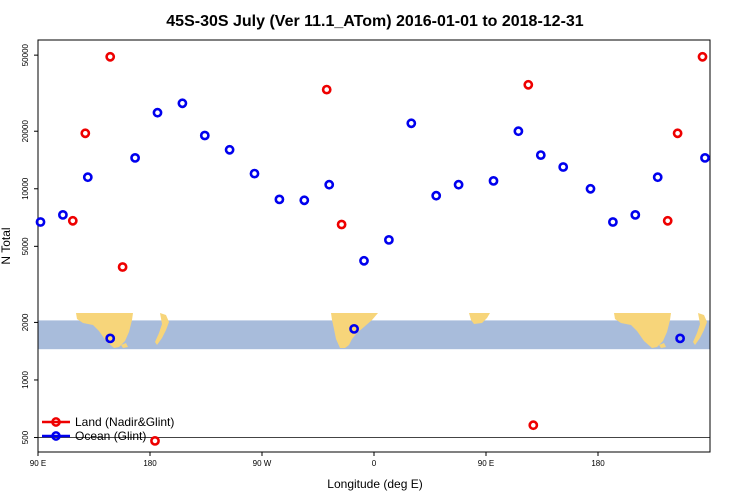 This screenshot has width=750, height=500. What do you see at coordinates (25, 322) in the screenshot?
I see `y-tick-label: 2000` at bounding box center [25, 322].